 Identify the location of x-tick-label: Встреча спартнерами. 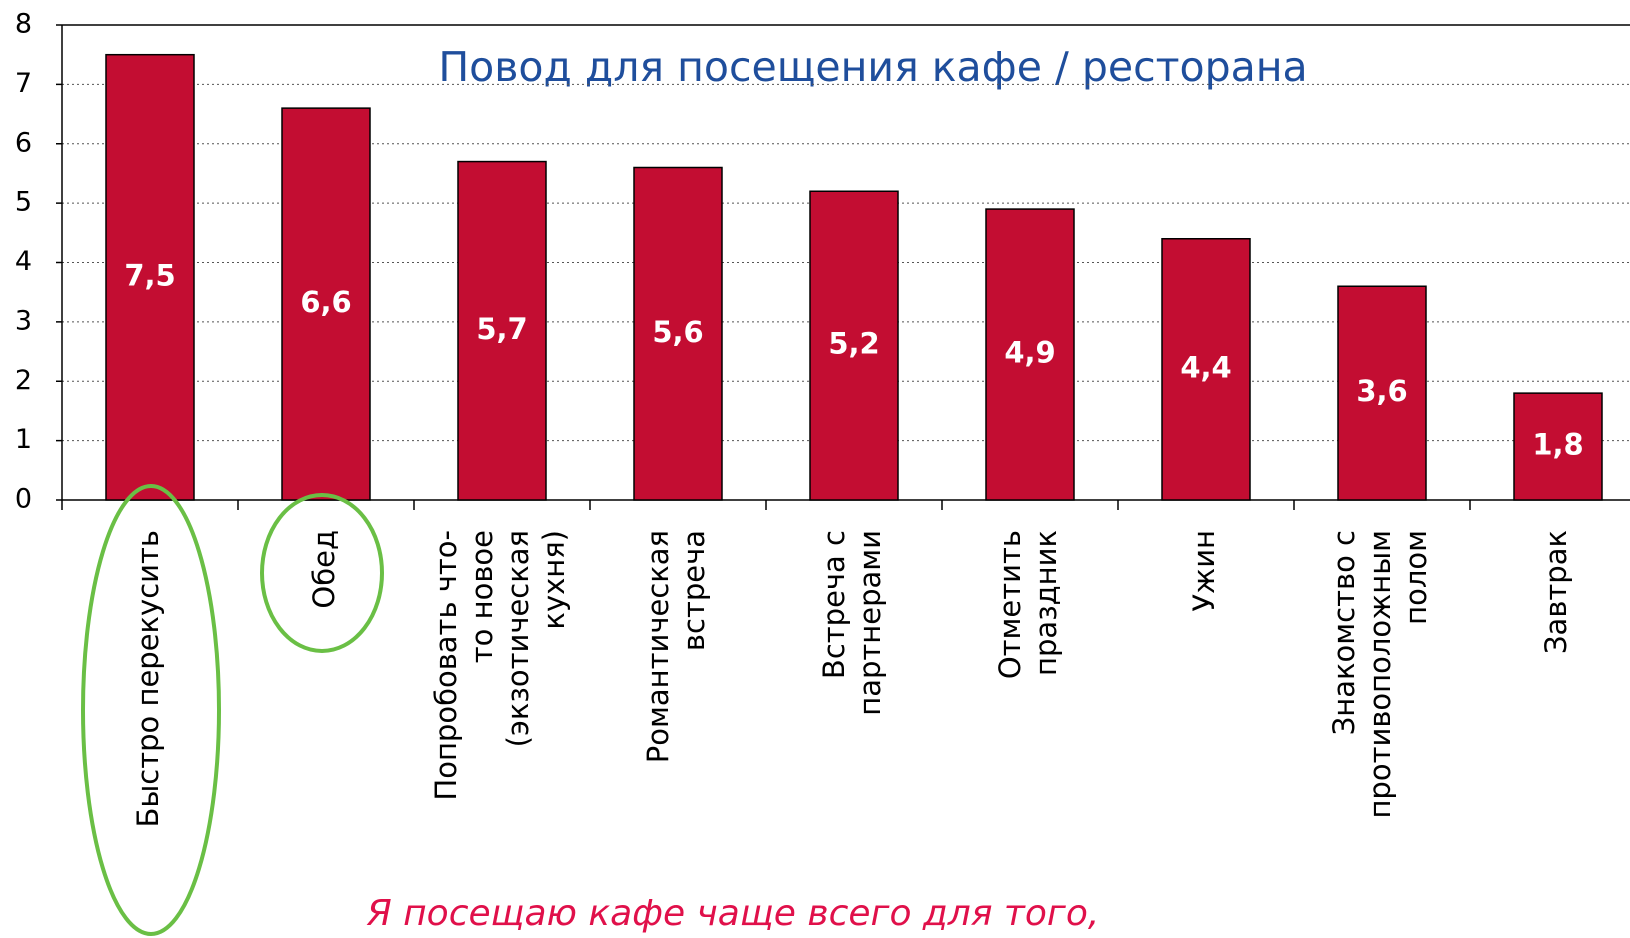
(852, 623).